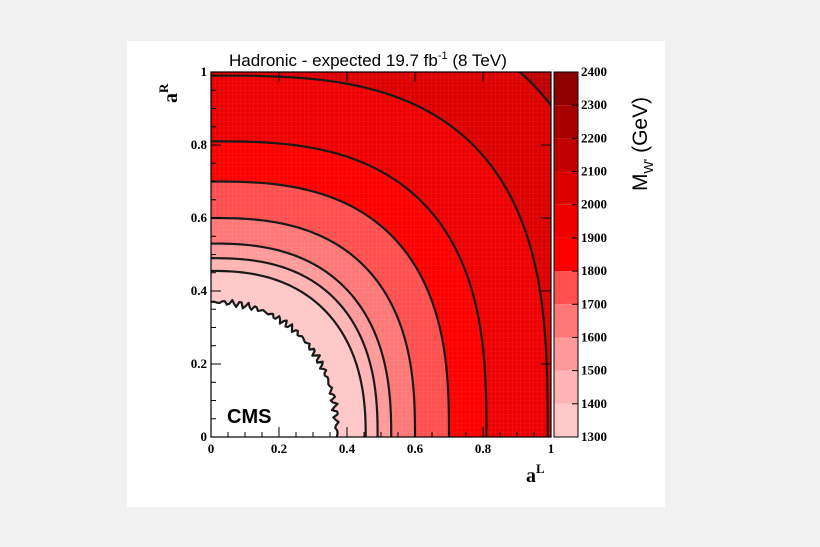 This screenshot has width=820, height=547. What do you see at coordinates (594, 104) in the screenshot?
I see `color-scale-tick-label: 2300` at bounding box center [594, 104].